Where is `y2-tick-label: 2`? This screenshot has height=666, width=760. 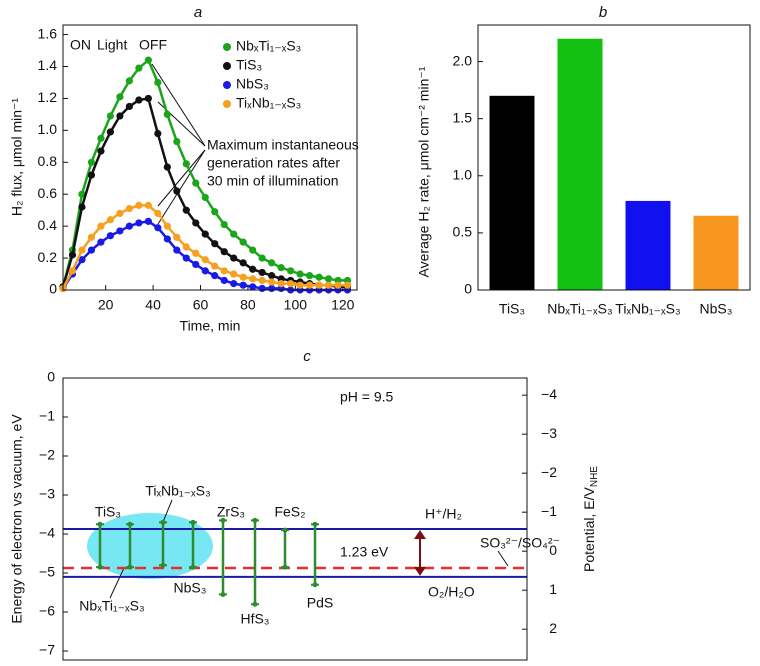
y2-tick-label: 2 is located at coordinates (553, 628).